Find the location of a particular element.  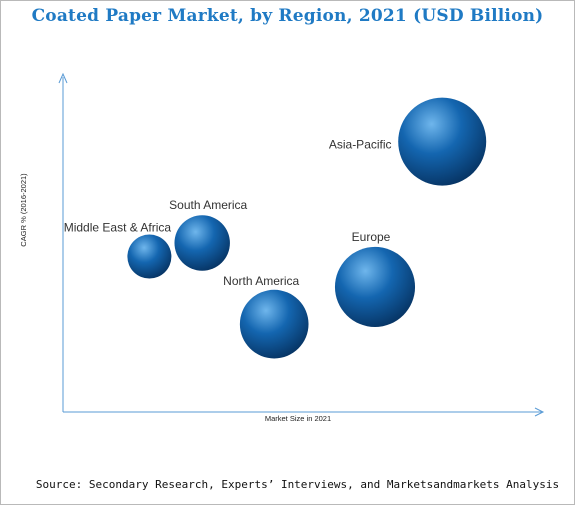

y-axis-label: CAGR % (2016-2021) is located at coordinates (23, 210).